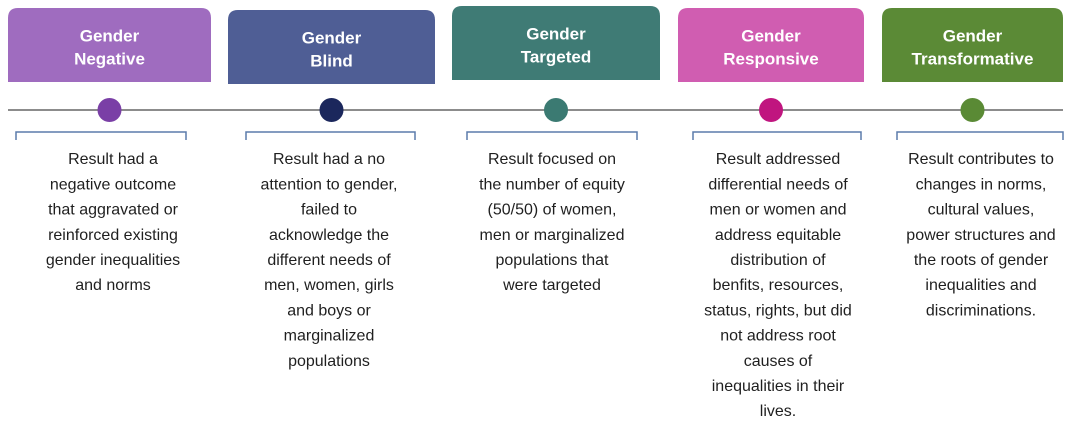 This screenshot has width=1066, height=425. What do you see at coordinates (973, 58) in the screenshot?
I see `stage-title: Transformative` at bounding box center [973, 58].